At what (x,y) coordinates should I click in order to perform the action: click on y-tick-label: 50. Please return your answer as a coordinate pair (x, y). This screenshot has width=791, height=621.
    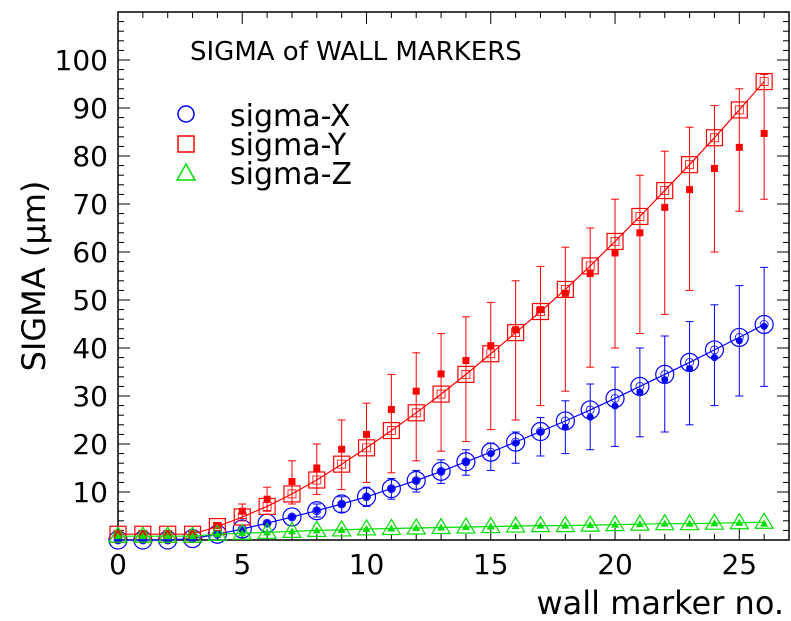
    Looking at the image, I should click on (90, 300).